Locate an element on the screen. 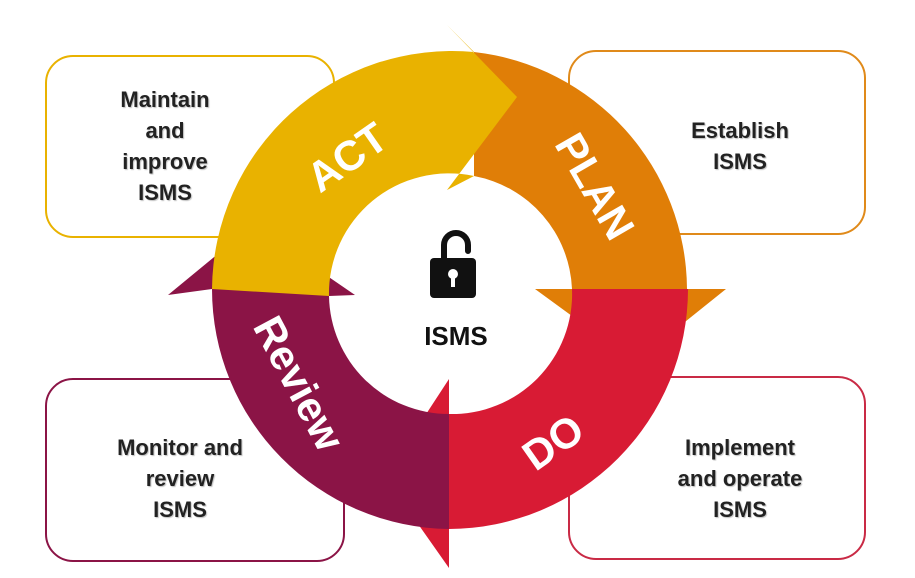  plan-arc is located at coordinates (600, 207).